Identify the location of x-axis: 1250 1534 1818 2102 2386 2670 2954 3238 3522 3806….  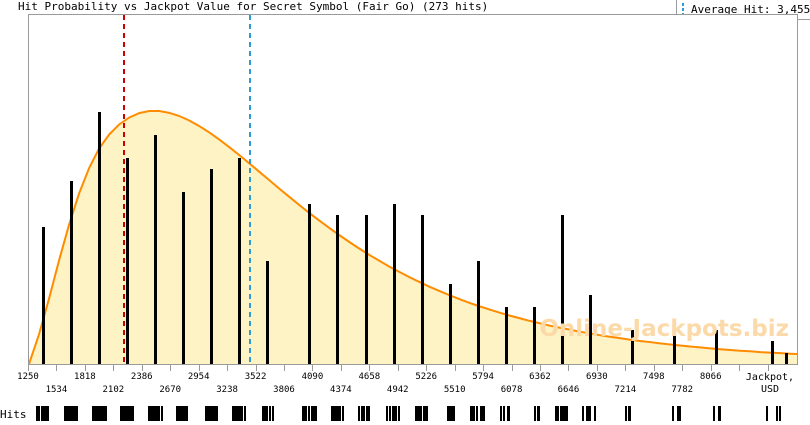
(407, 384).